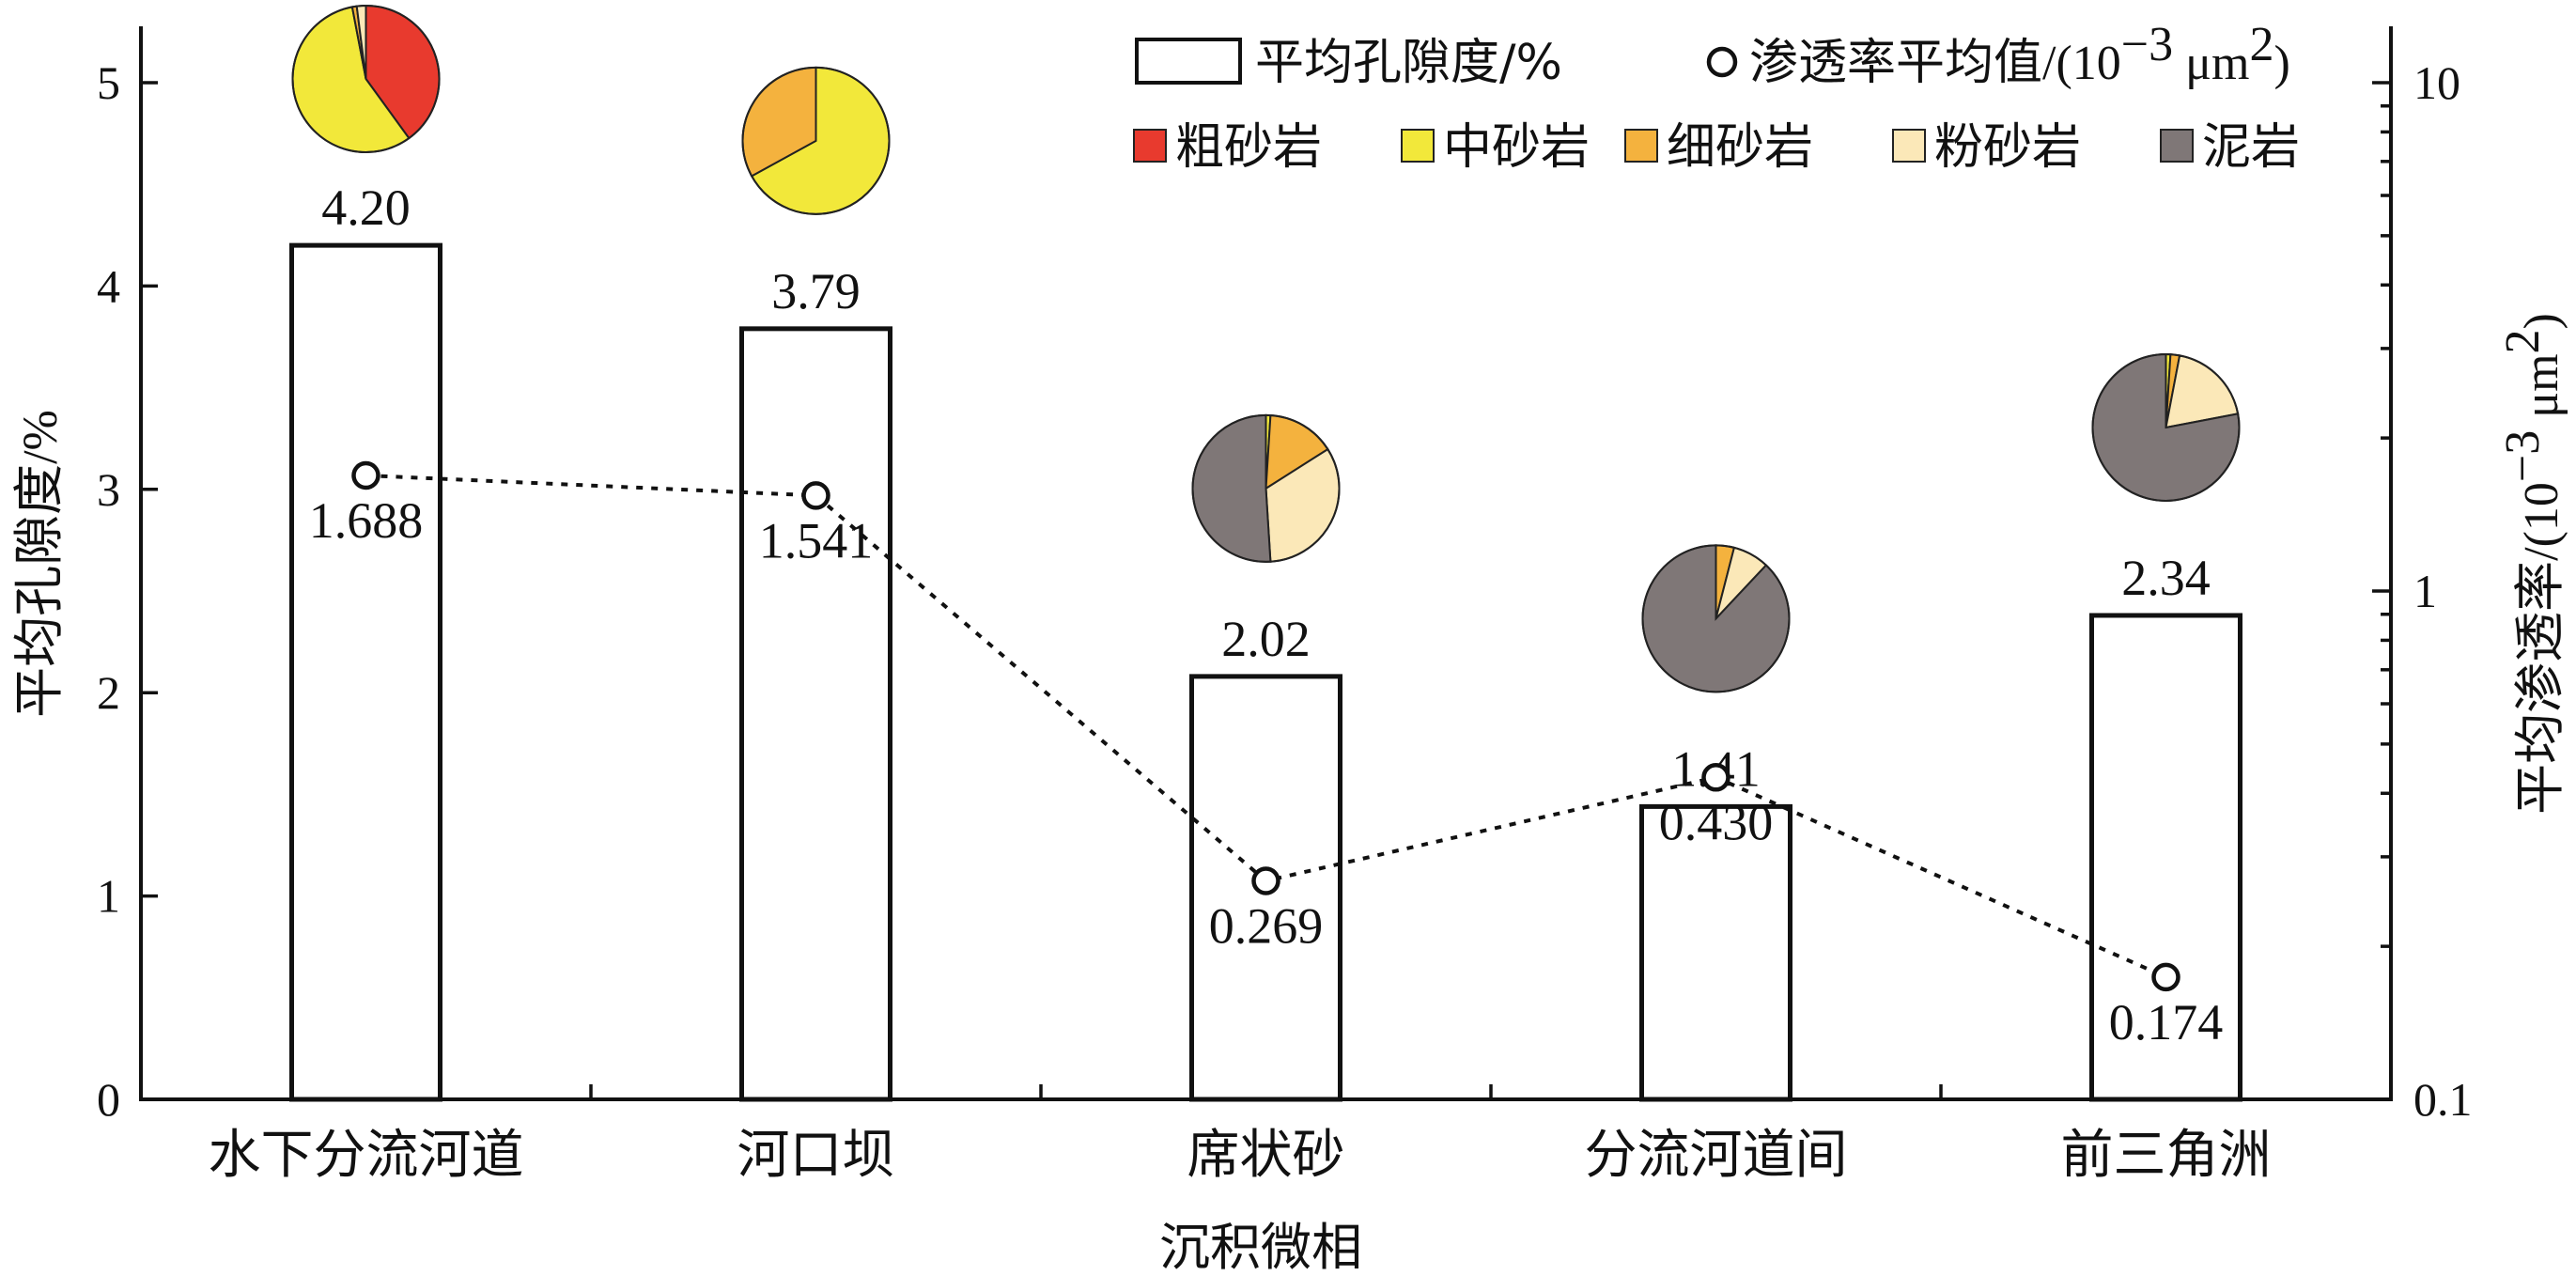 This screenshot has height=1276, width=2576. I want to click on permeability-value-label: 0.430, so click(1716, 822).